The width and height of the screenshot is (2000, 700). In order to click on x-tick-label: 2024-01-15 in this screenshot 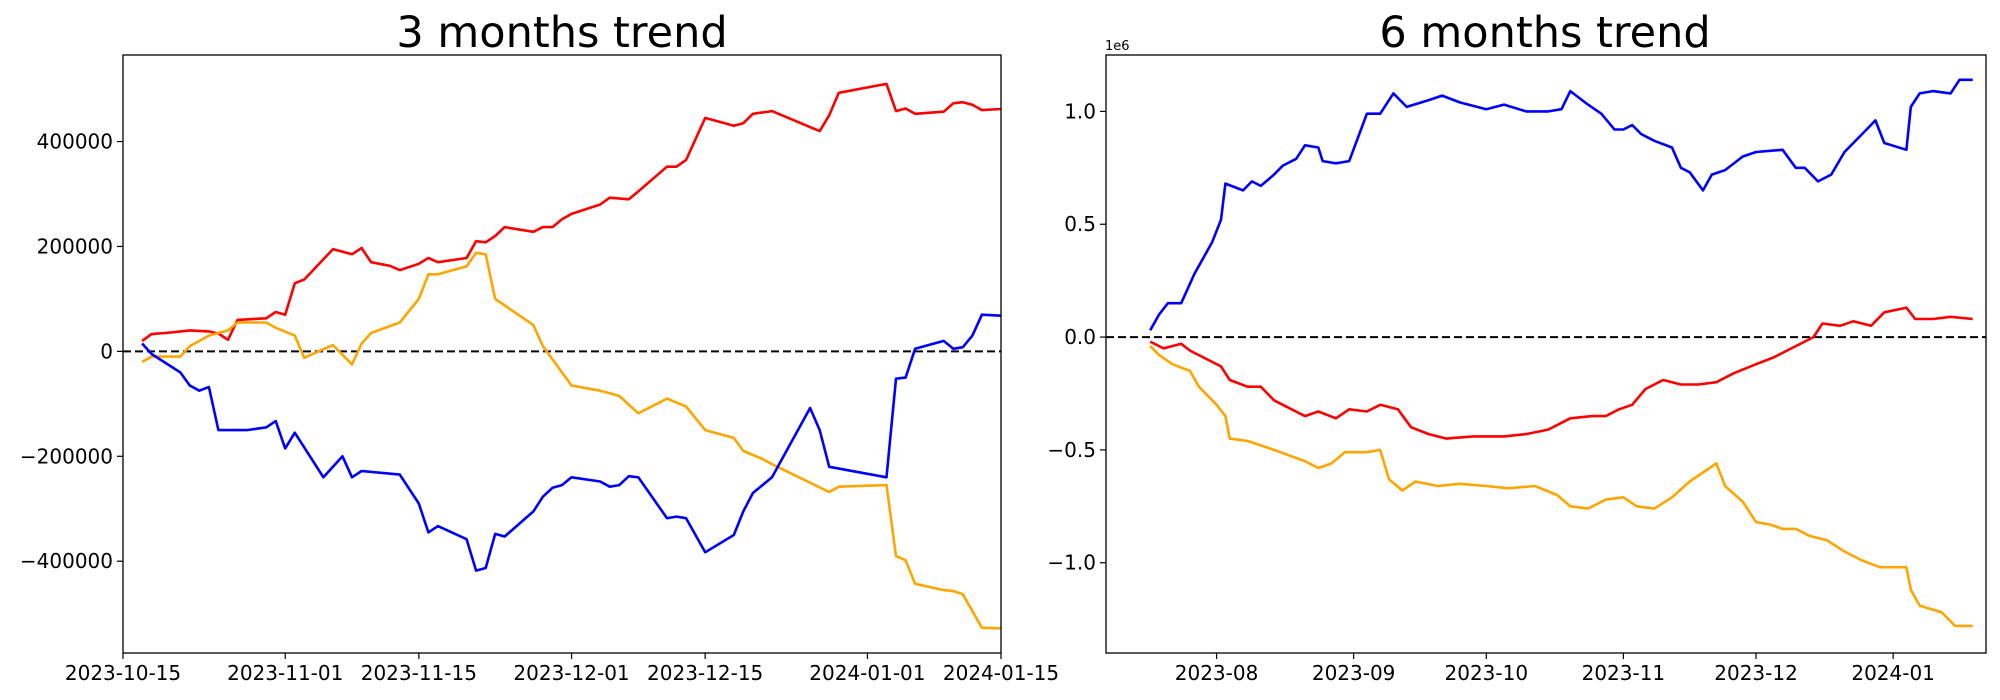, I will do `click(1001, 673)`.